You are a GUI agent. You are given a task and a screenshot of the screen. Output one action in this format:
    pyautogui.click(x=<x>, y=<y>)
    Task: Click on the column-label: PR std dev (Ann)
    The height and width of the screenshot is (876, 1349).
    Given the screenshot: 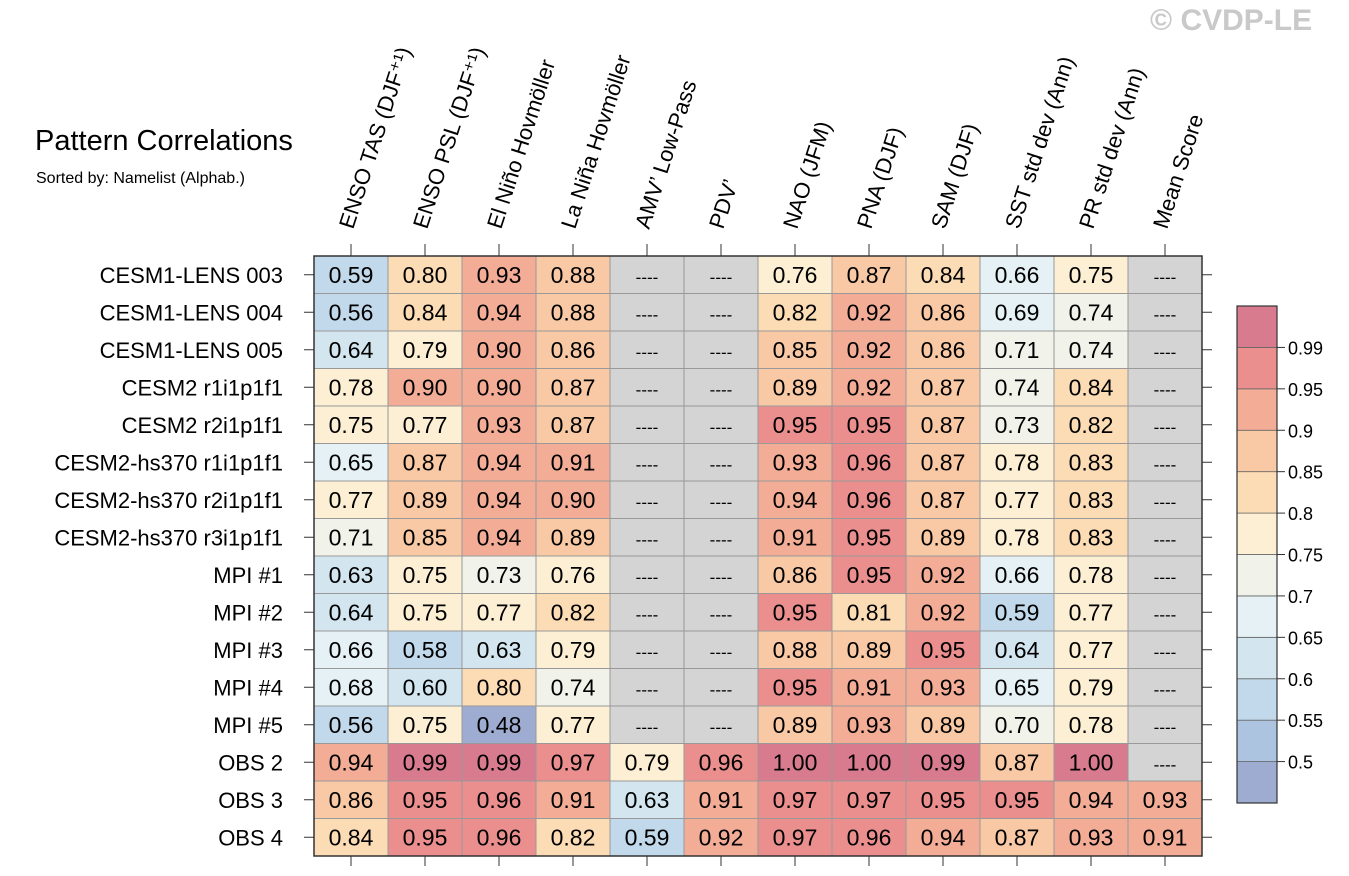 What is the action you would take?
    pyautogui.click(x=1112, y=148)
    